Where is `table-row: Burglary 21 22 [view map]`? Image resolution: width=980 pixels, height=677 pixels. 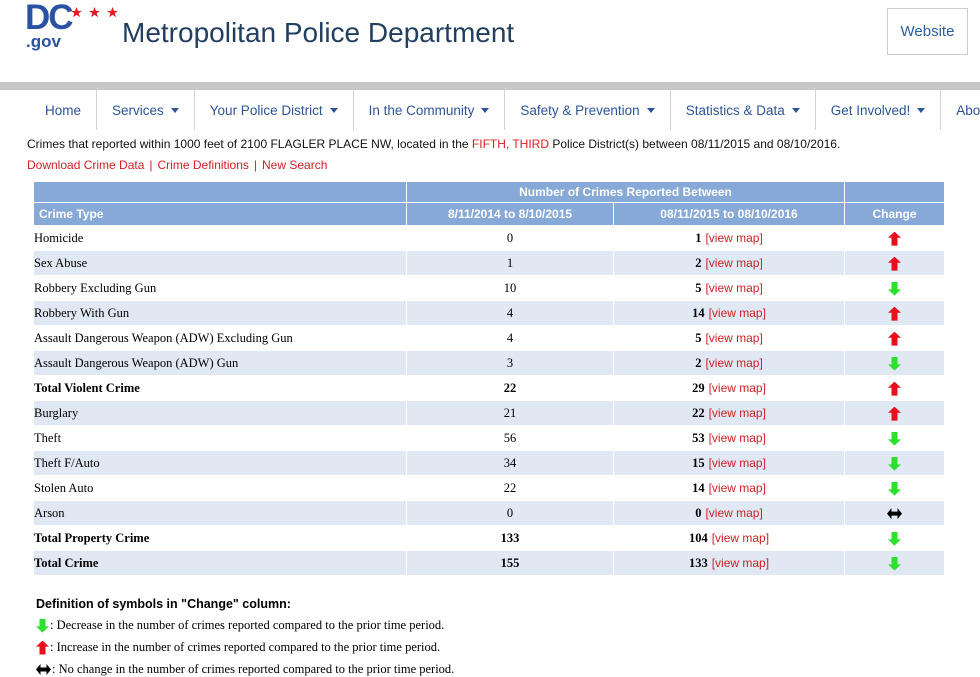
table-row: Burglary 21 22 [view map] is located at coordinates (489, 413).